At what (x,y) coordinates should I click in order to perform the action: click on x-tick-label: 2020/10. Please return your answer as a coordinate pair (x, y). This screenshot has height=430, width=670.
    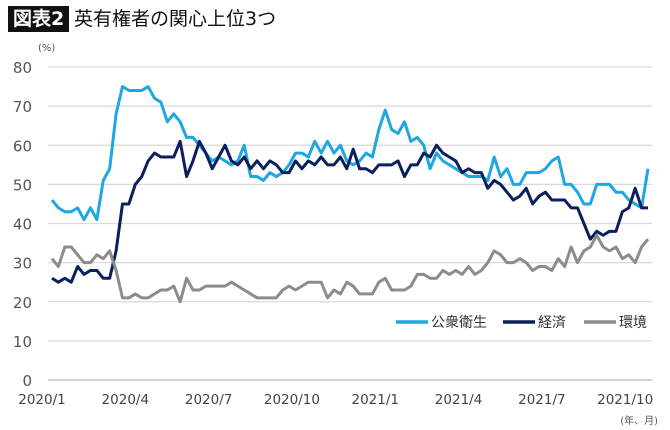
    Looking at the image, I should click on (292, 400).